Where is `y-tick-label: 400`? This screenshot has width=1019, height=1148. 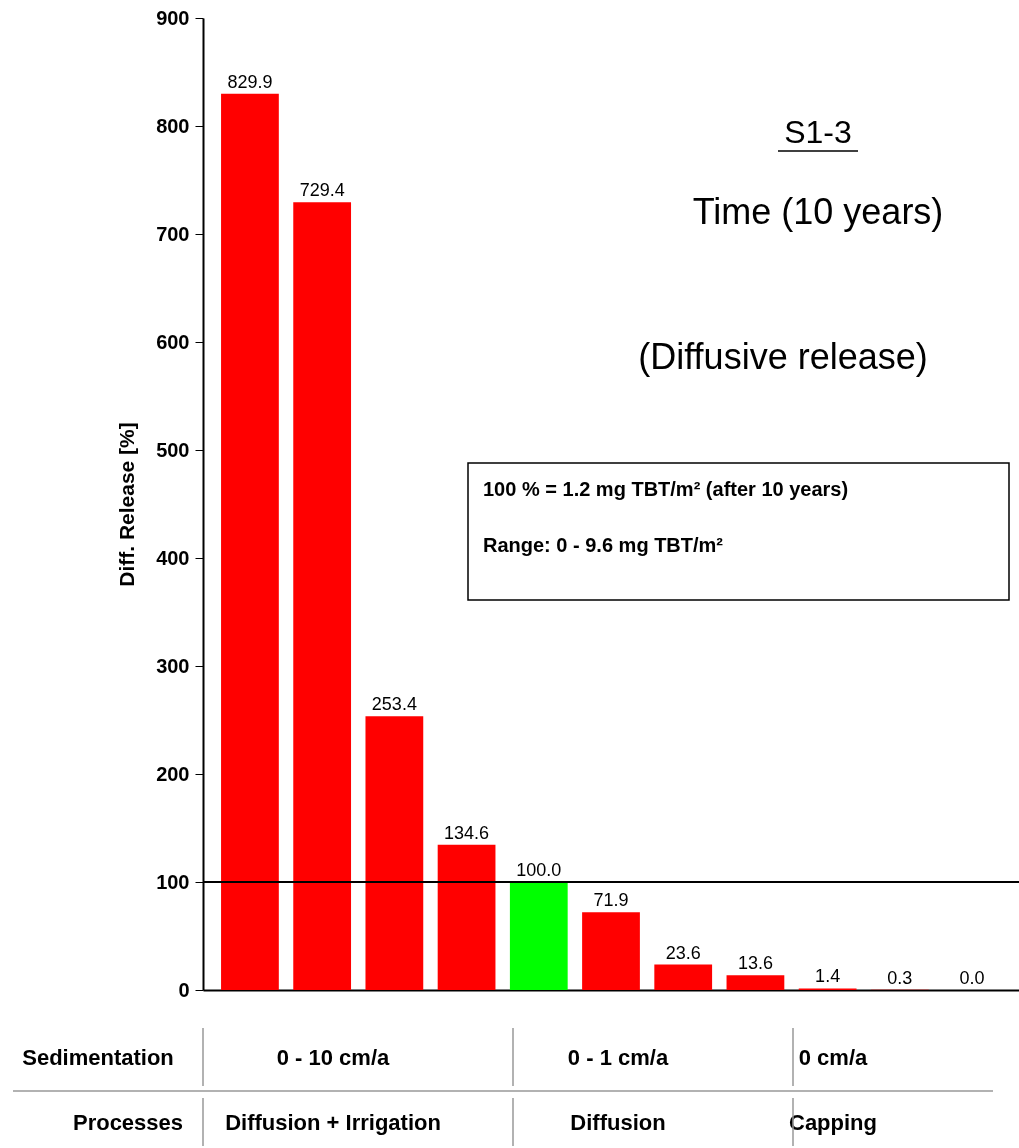
y-tick-label: 400 is located at coordinates (173, 557).